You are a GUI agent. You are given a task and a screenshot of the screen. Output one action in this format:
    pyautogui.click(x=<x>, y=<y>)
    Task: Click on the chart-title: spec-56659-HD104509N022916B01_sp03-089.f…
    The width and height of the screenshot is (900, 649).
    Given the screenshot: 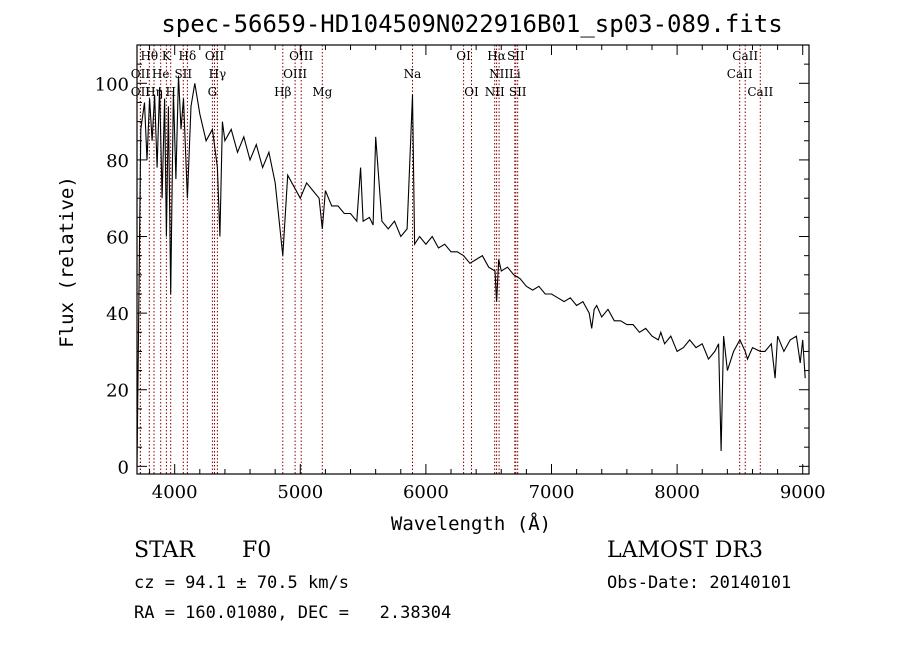 What is the action you would take?
    pyautogui.click(x=471, y=24)
    